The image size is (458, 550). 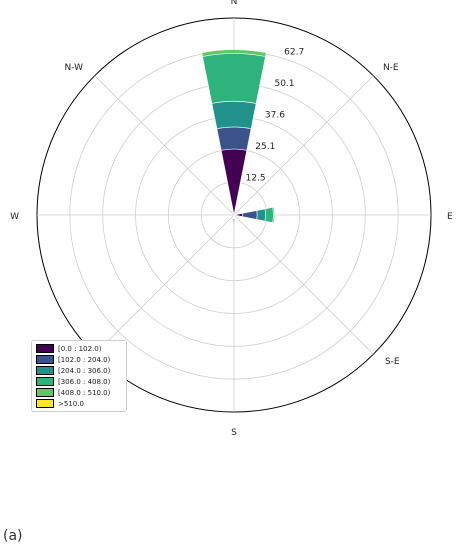 I want to click on legend-item: [102.0 : 204.0), so click(x=79, y=359).